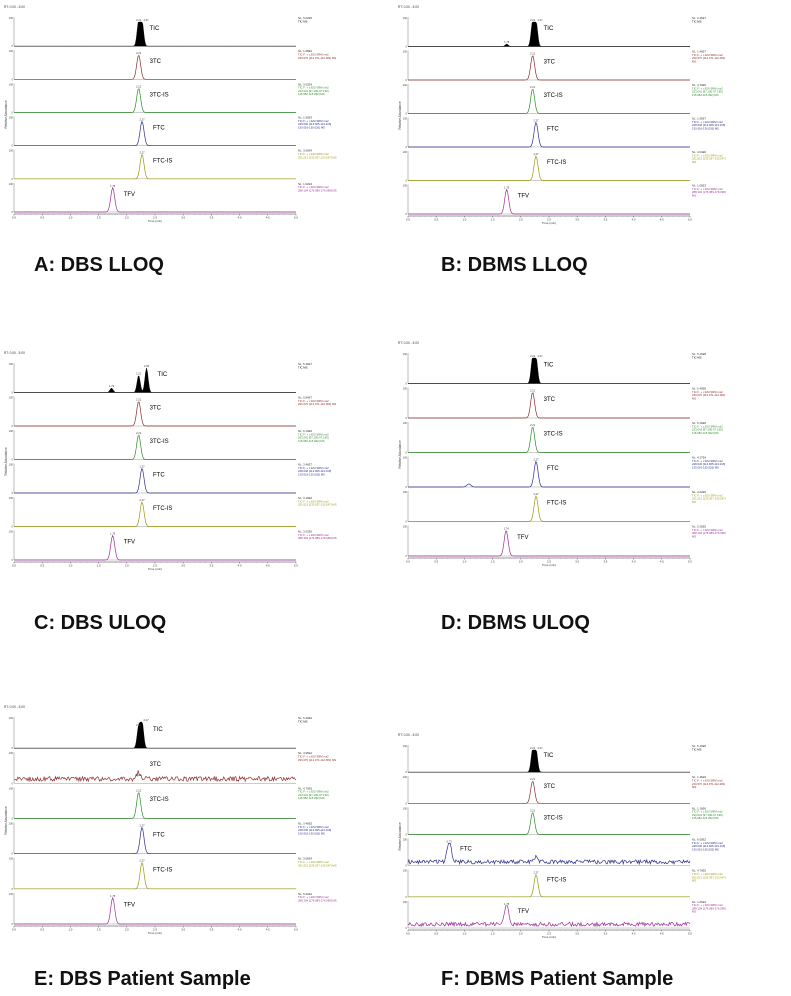 The height and width of the screenshot is (996, 791). What do you see at coordinates (305, 364) in the screenshot?
I see `trace-info: NL: 5.49E7` at bounding box center [305, 364].